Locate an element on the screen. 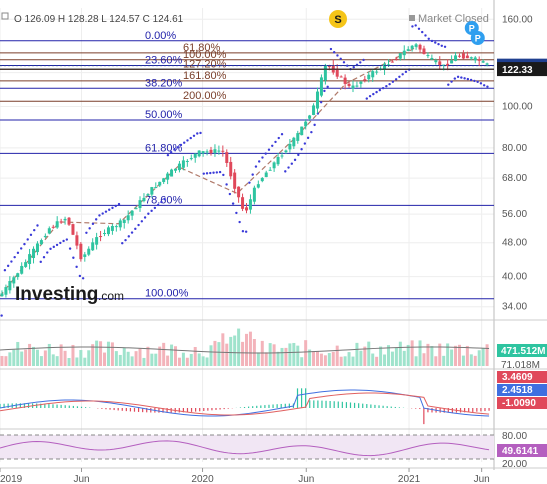 Image resolution: width=547 pixels, height=484 pixels. event-badges: PP is located at coordinates (474, 33).